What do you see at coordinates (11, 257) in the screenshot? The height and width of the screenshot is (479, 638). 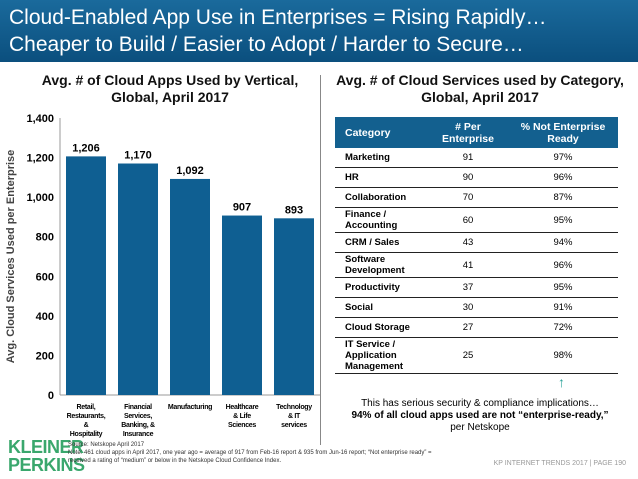 I see `y-axis-label: Avg. Cloud Services Used per Enterprise` at bounding box center [11, 257].